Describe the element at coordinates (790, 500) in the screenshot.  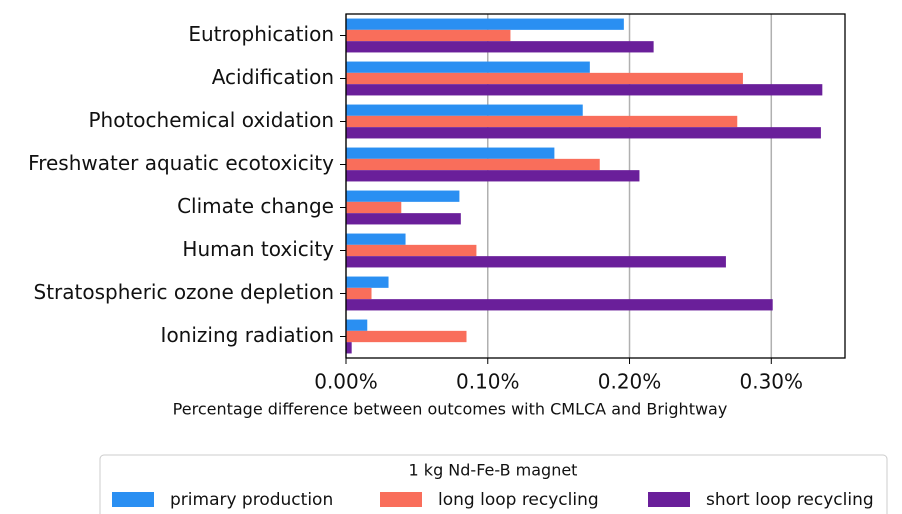
I see `legend-label: short loop recycling` at that location.